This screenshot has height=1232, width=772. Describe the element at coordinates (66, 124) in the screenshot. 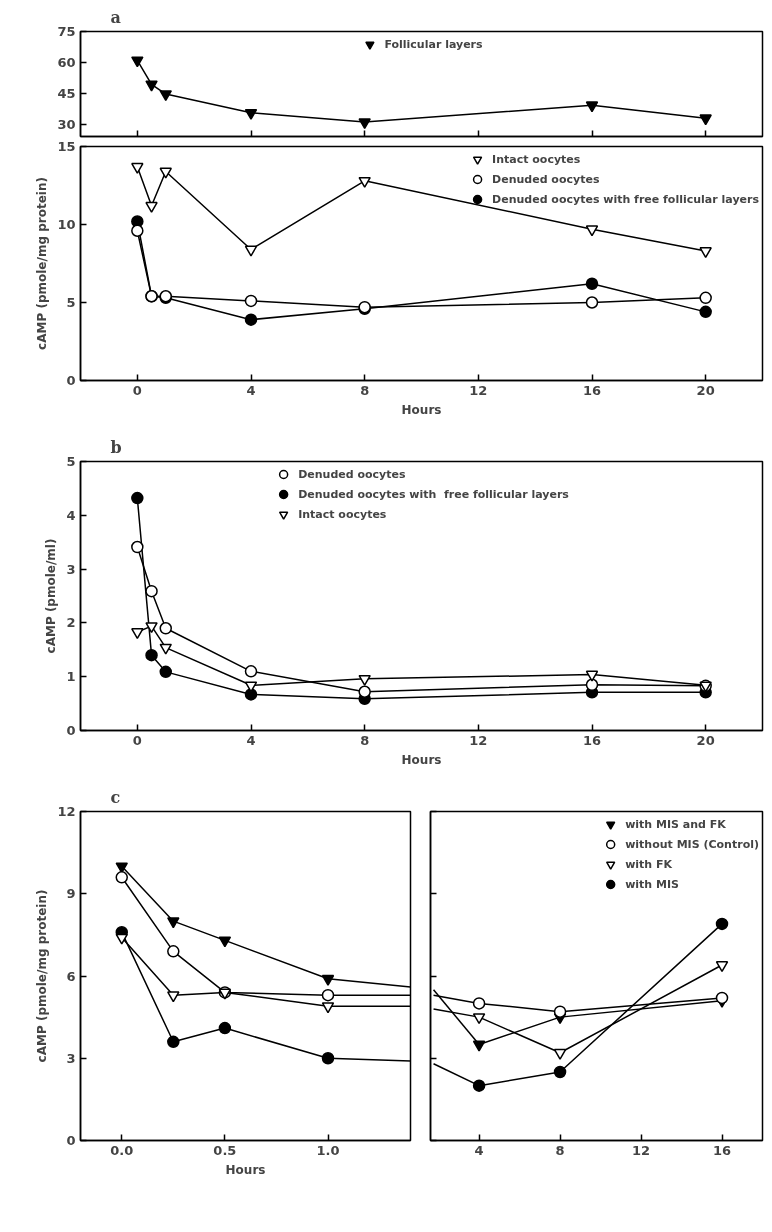

I see `y-tick-label: 30` at that location.